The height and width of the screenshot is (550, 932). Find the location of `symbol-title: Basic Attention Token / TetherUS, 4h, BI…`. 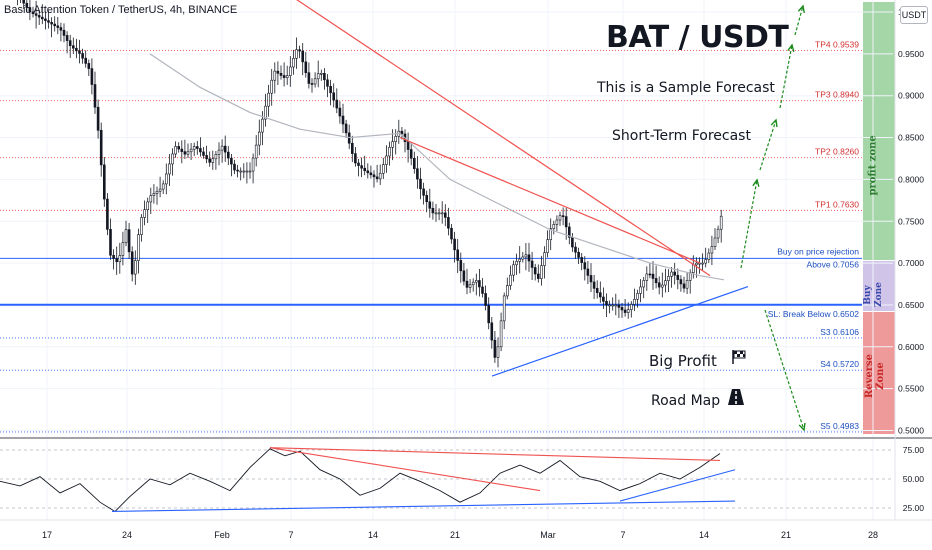

symbol-title: Basic Attention Token / TetherUS, 4h, BI… is located at coordinates (121, 10).